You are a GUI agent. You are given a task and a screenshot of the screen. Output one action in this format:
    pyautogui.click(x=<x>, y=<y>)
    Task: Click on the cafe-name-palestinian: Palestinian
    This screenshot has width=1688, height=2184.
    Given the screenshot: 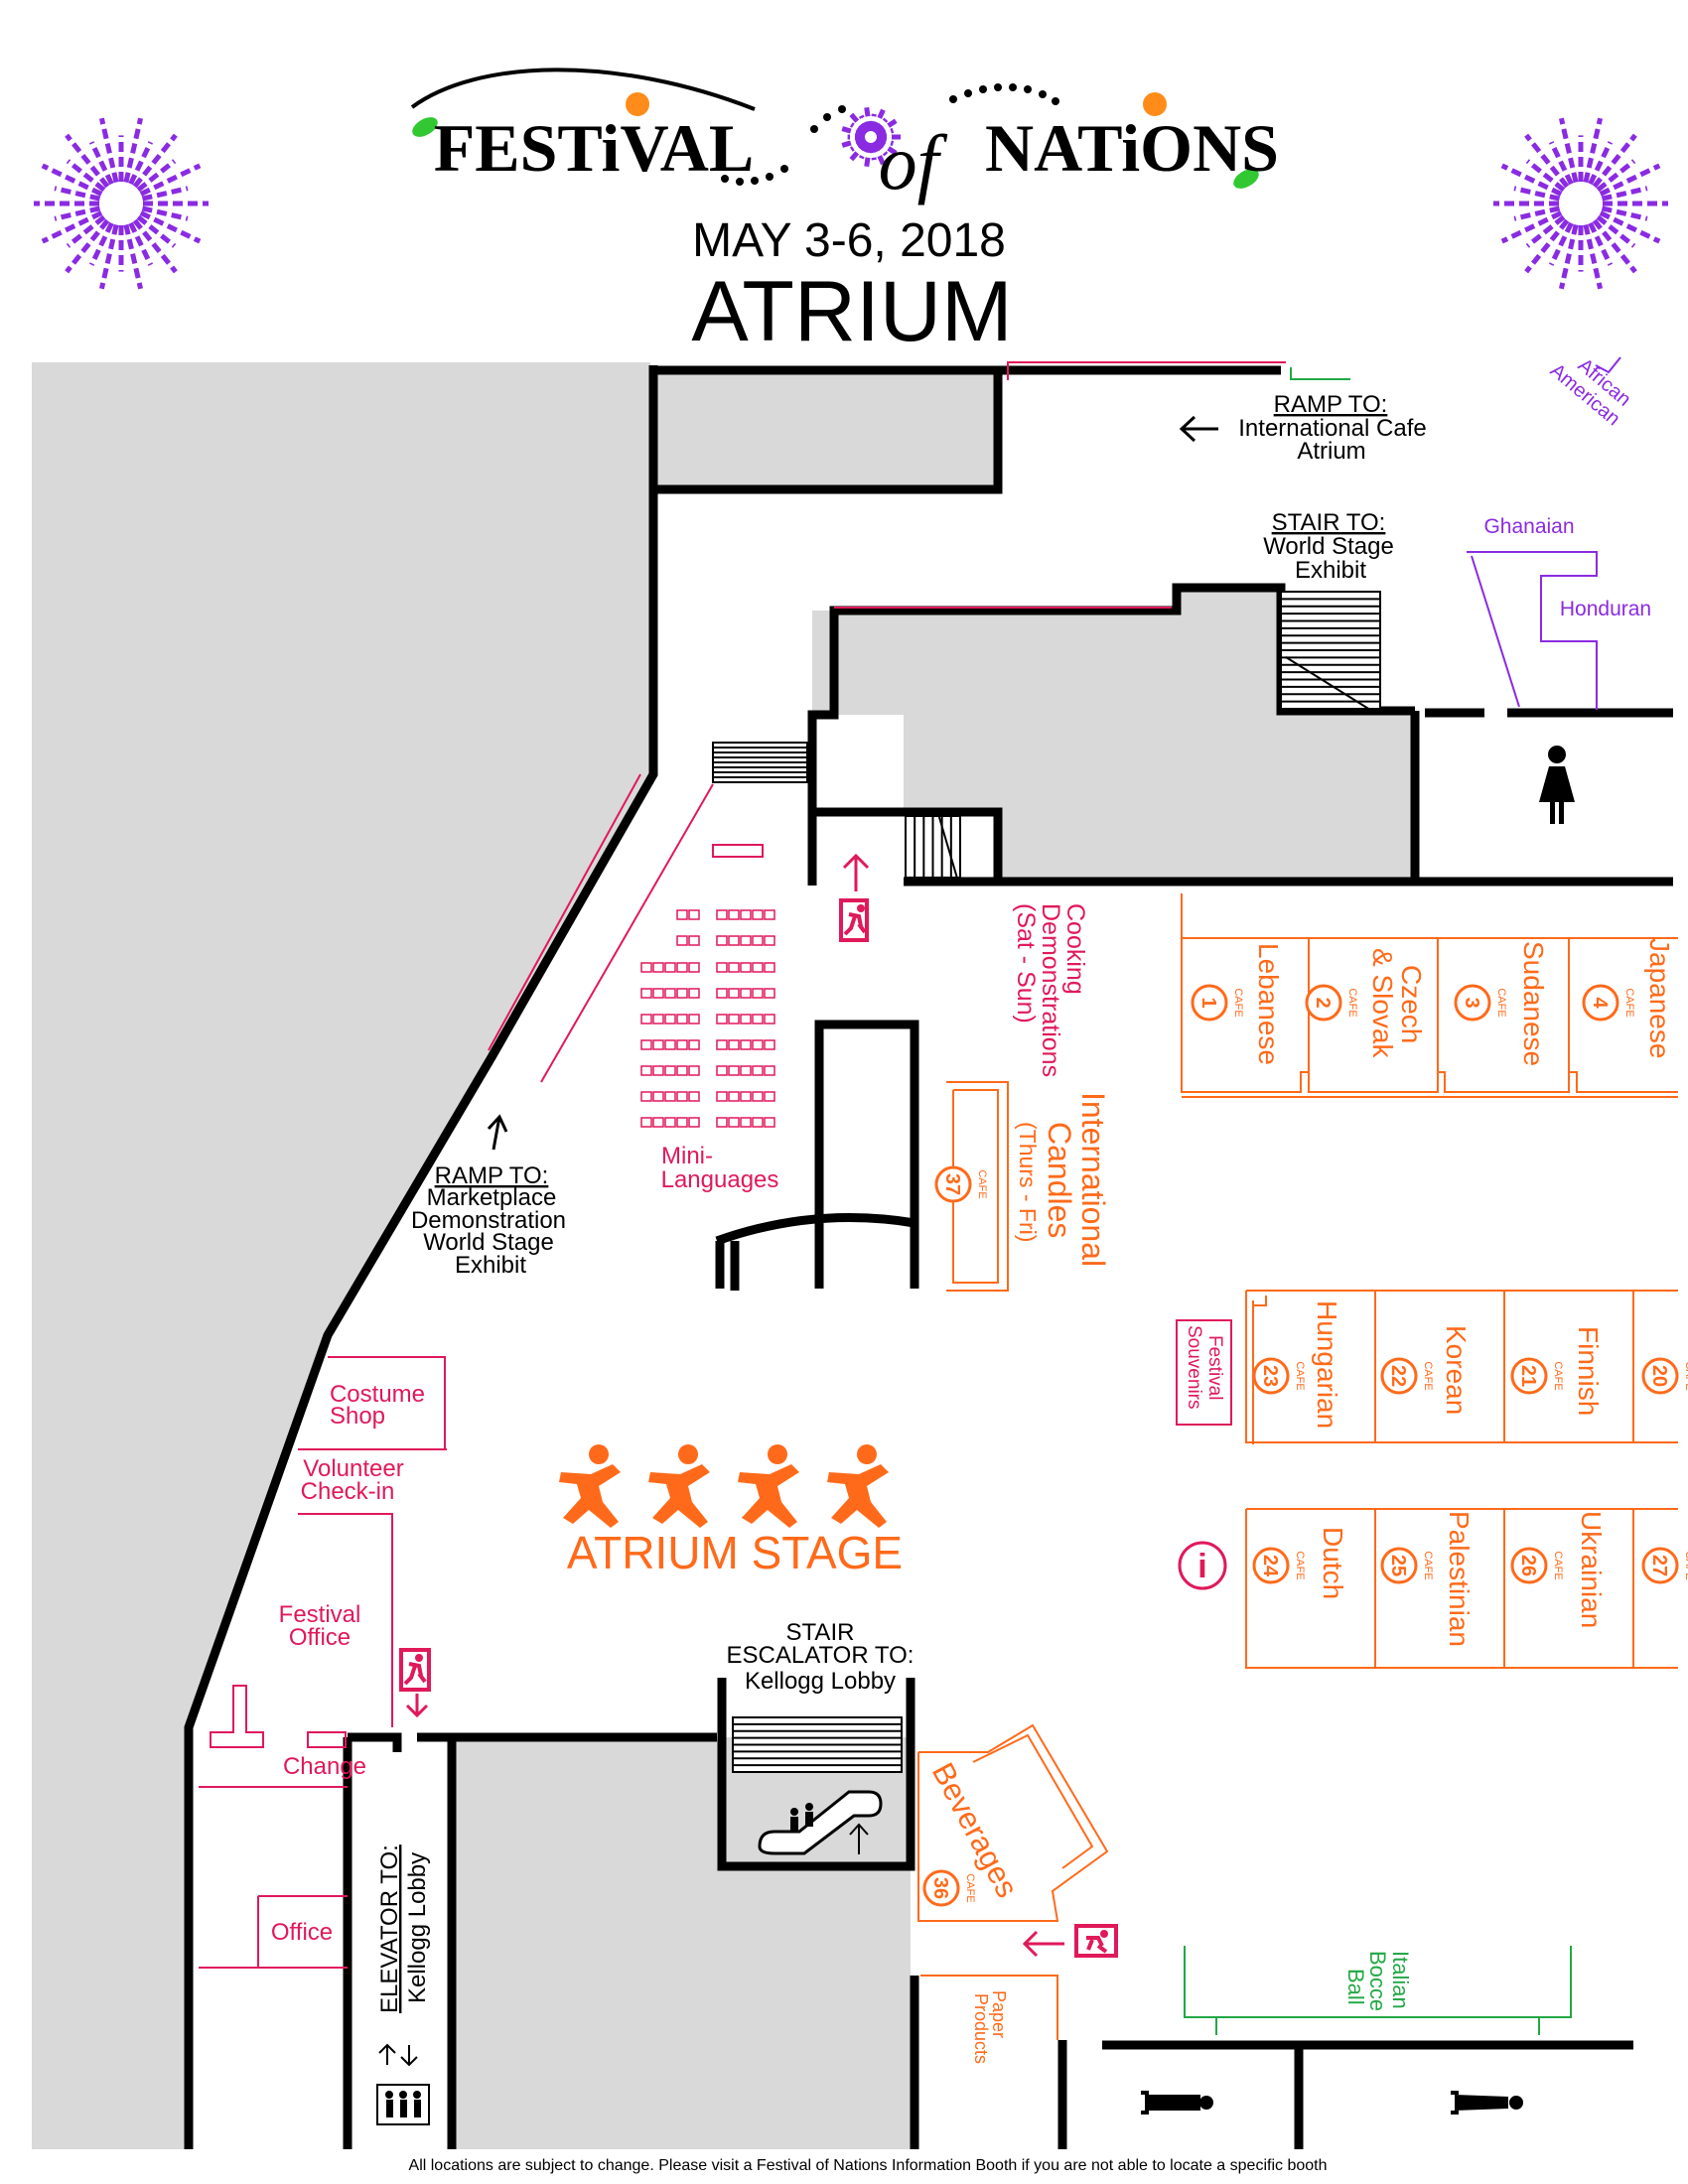 What is the action you would take?
    pyautogui.click(x=1459, y=1579)
    